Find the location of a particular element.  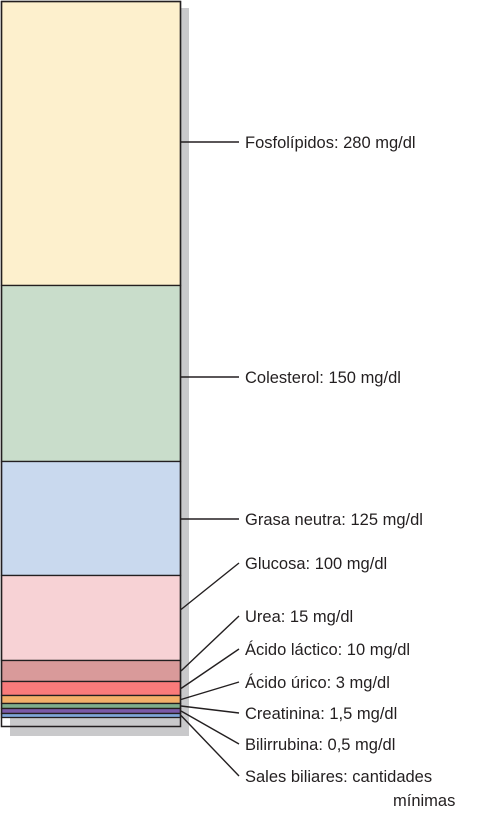

leader-line-glucosa is located at coordinates (210, 586).